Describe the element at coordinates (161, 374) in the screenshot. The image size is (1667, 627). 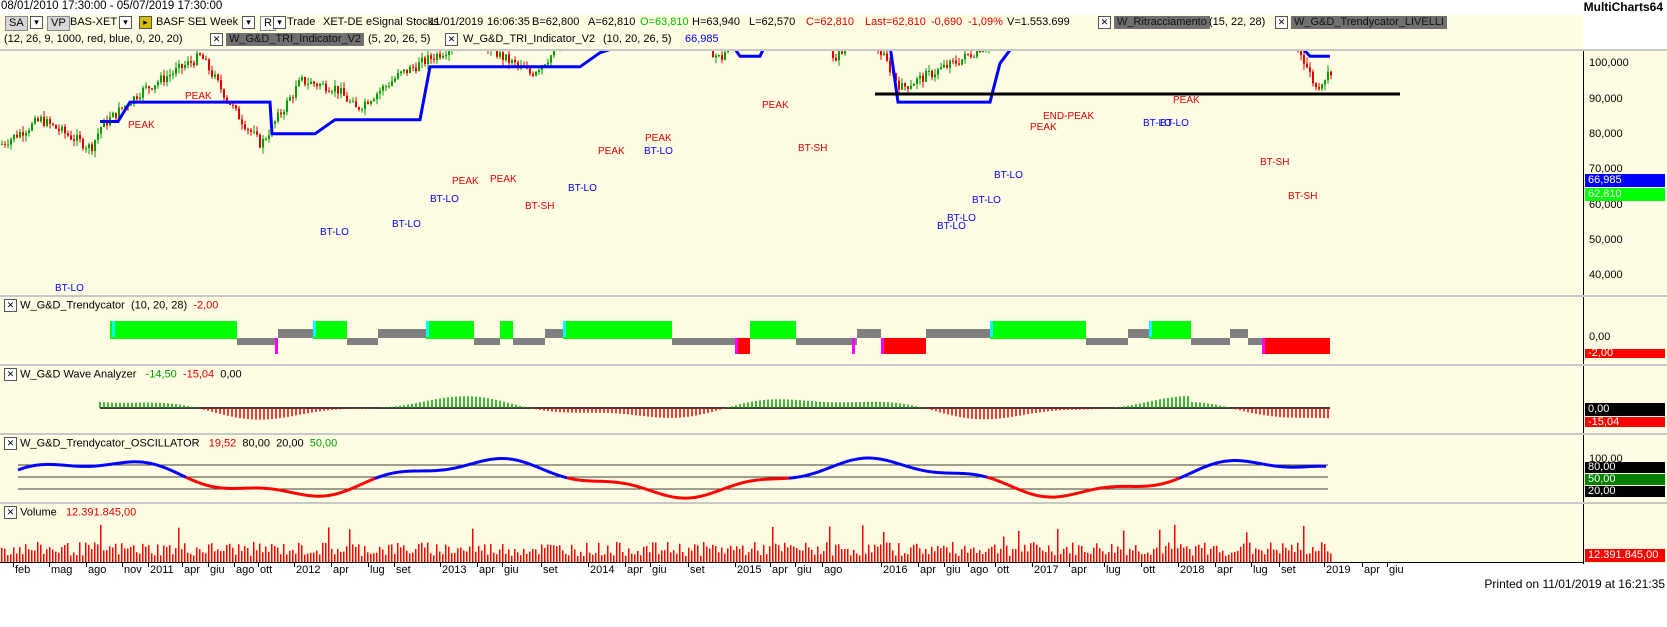
I see `wave-value-1: -14,50` at that location.